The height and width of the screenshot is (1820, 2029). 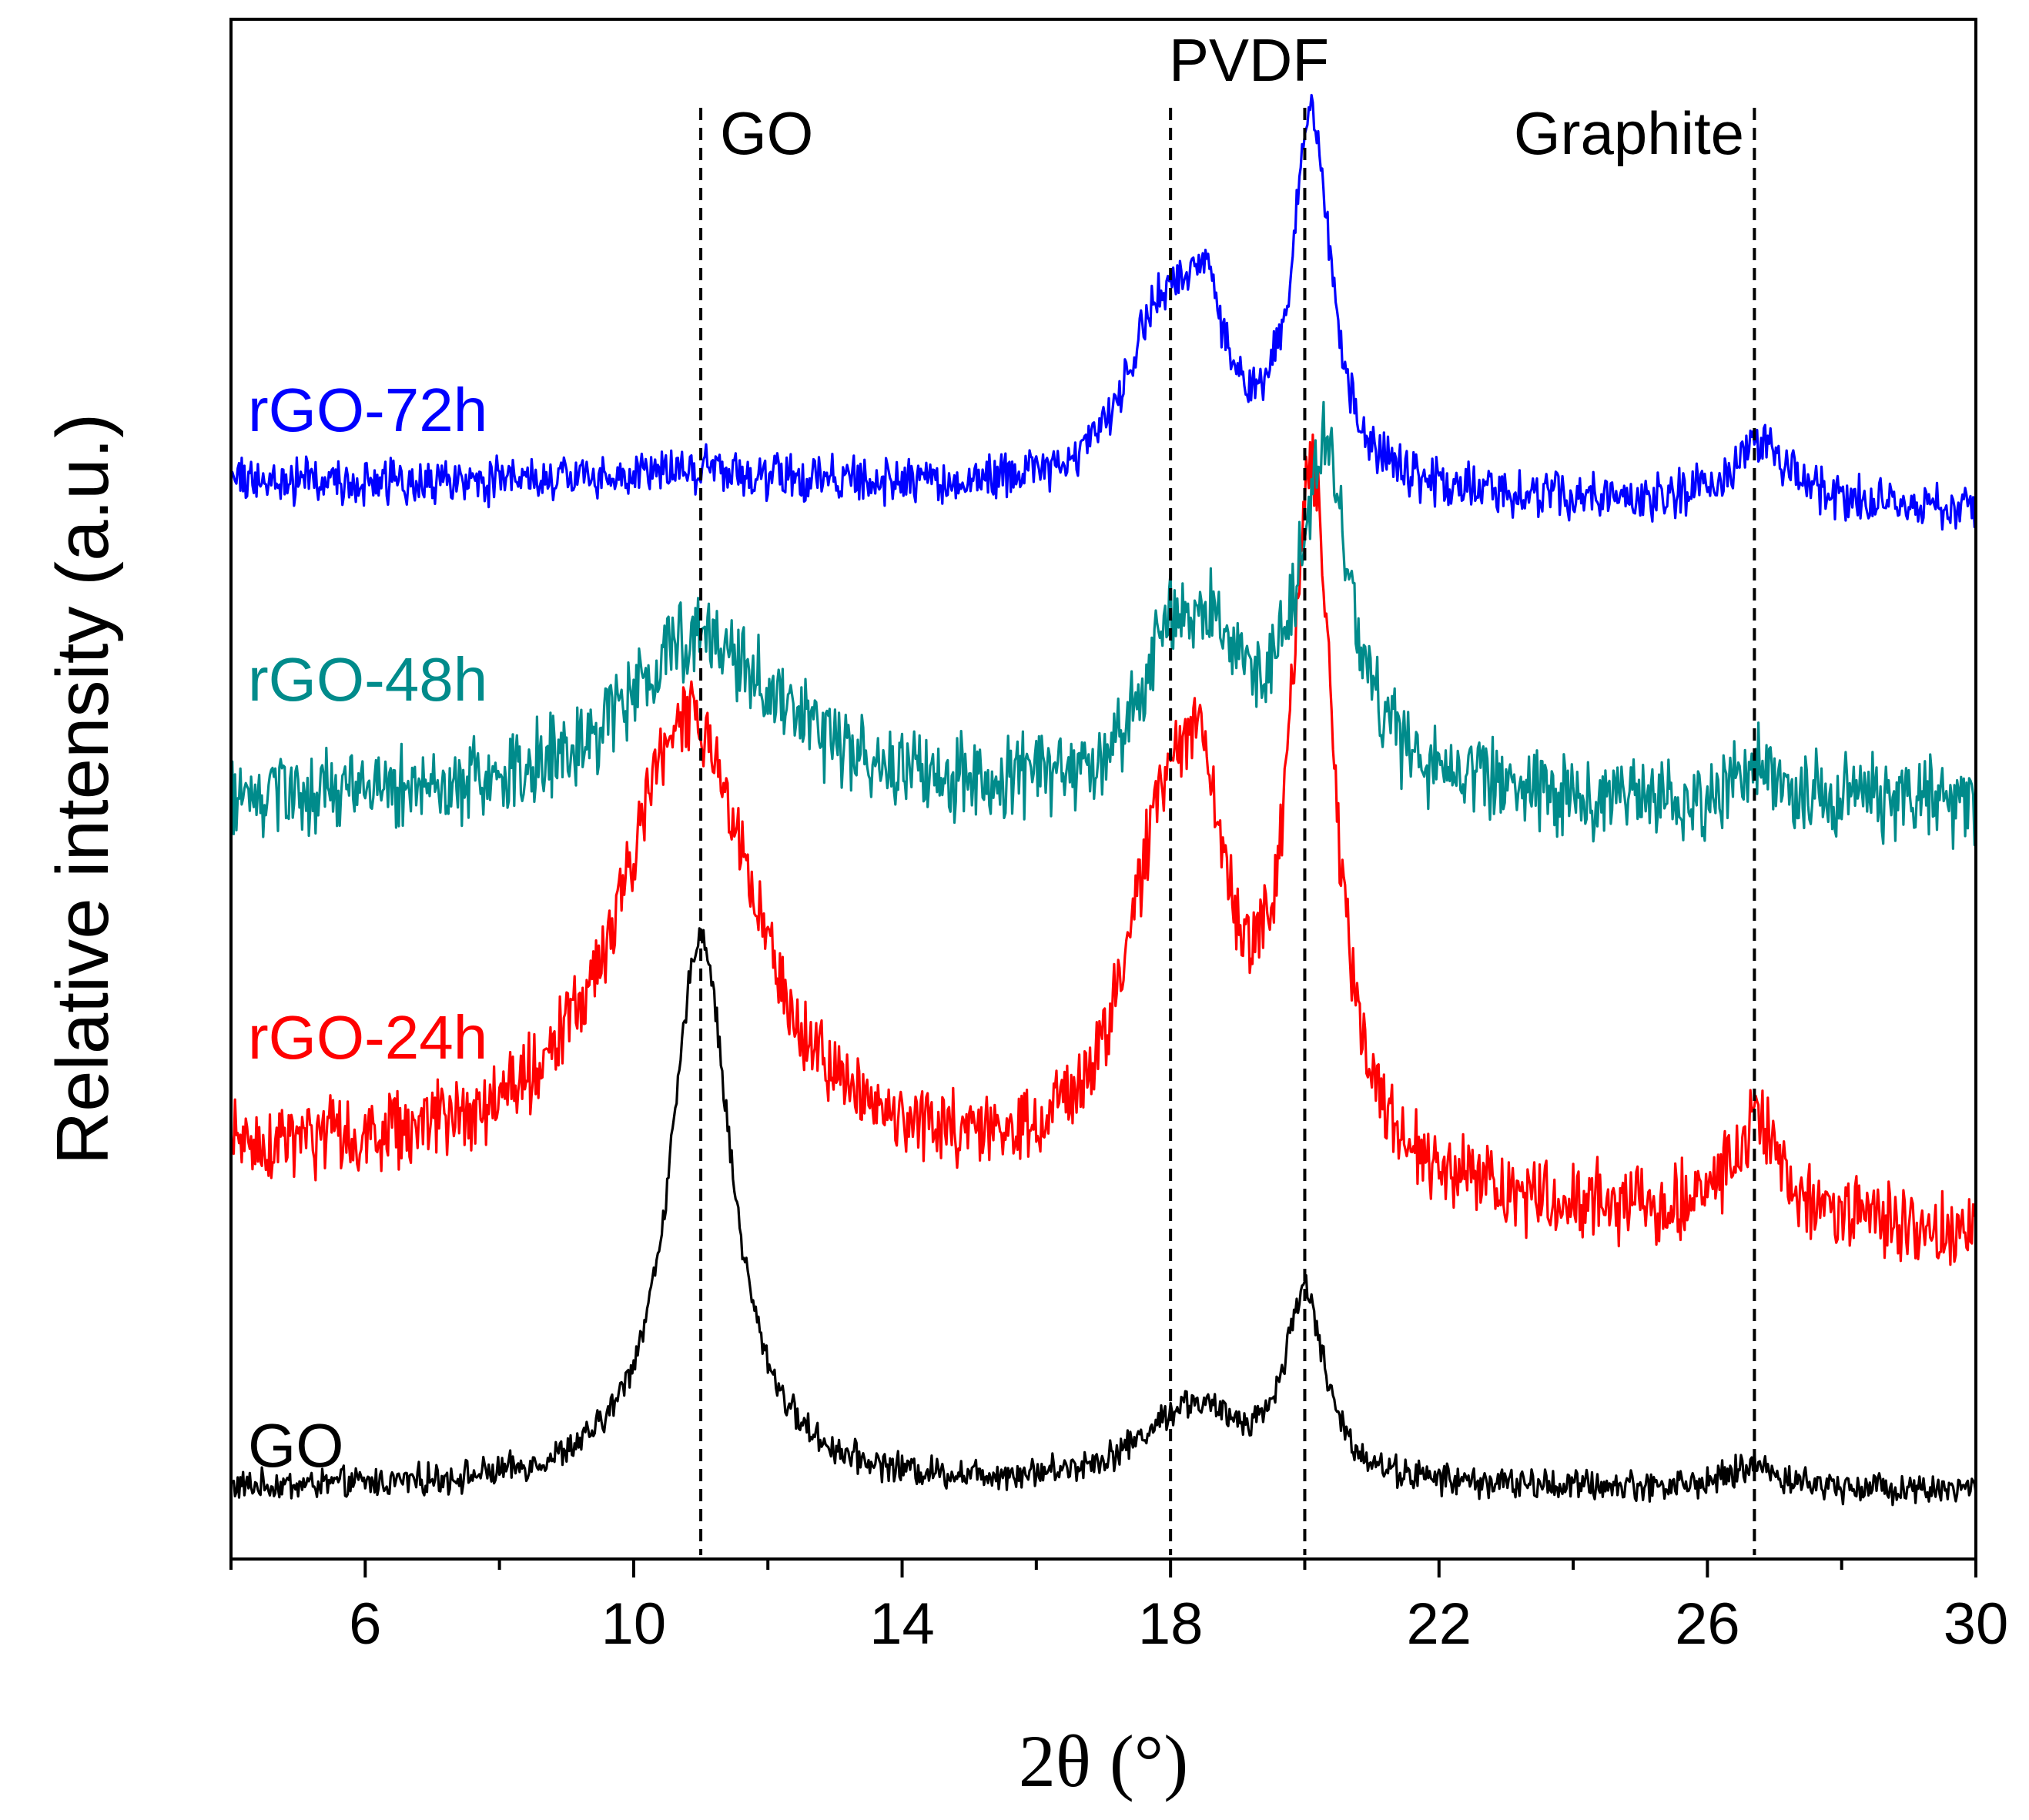 What do you see at coordinates (1249, 60) in the screenshot?
I see `pvdf-reference-label: PVDF` at bounding box center [1249, 60].